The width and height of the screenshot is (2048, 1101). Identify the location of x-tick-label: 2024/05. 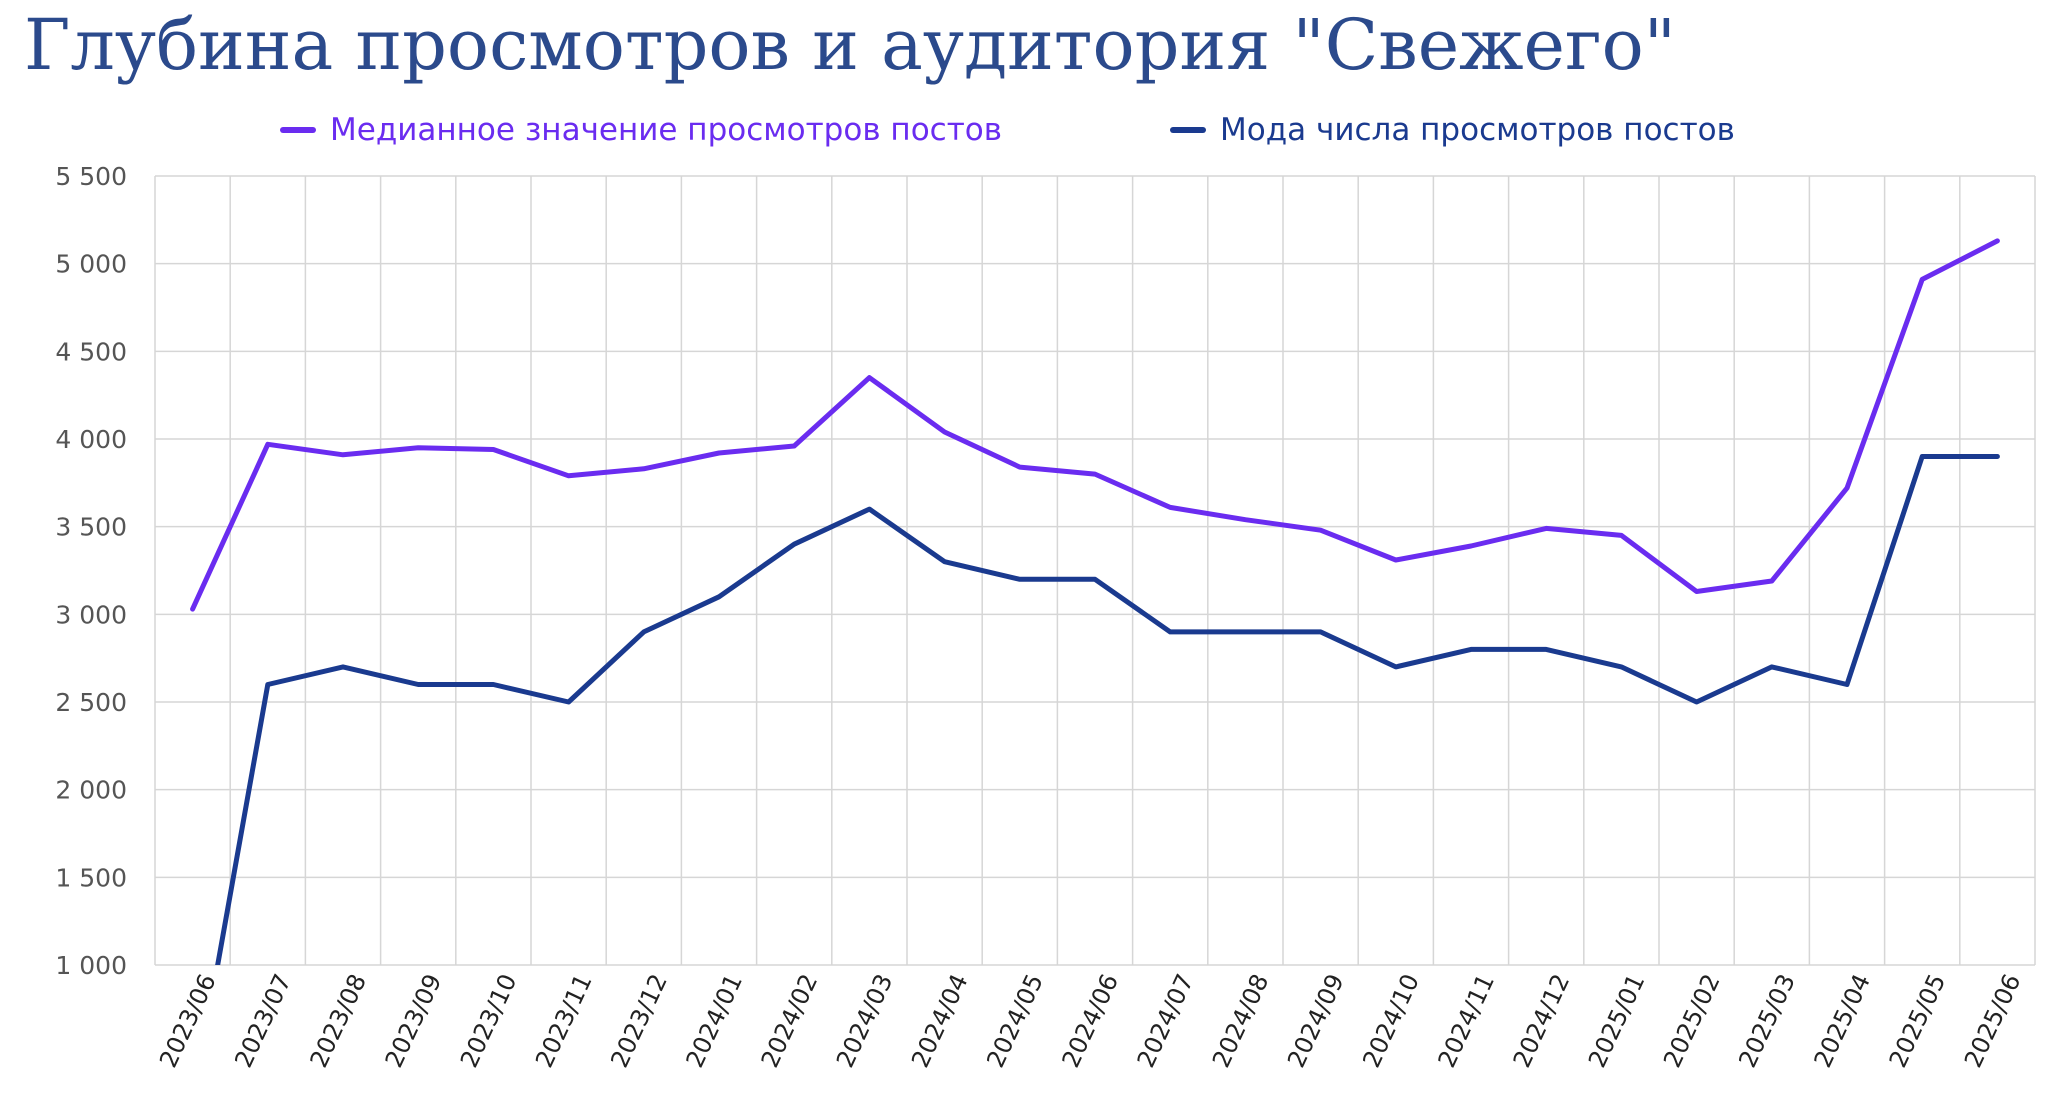
(1015, 1021).